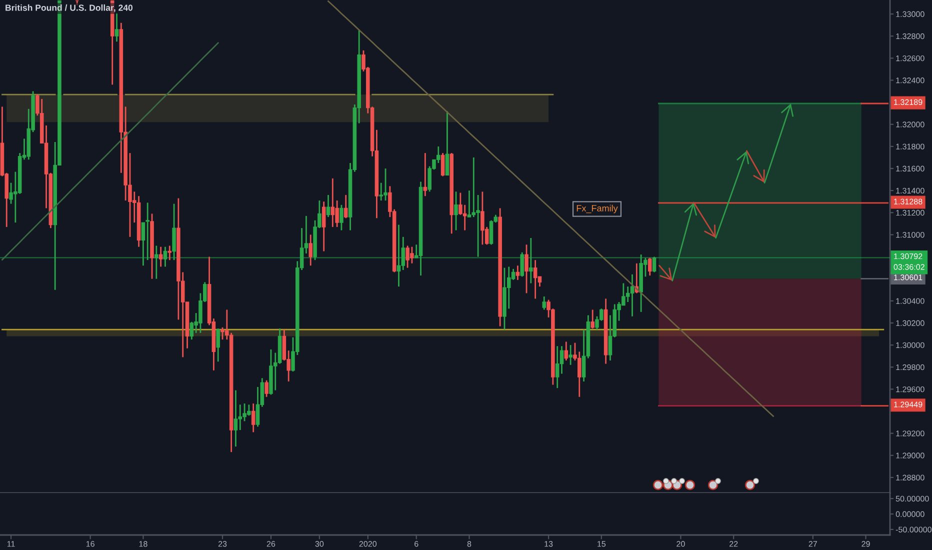 The width and height of the screenshot is (932, 550). Describe the element at coordinates (910, 455) in the screenshot. I see `y-tick-label: 1.29000` at that location.